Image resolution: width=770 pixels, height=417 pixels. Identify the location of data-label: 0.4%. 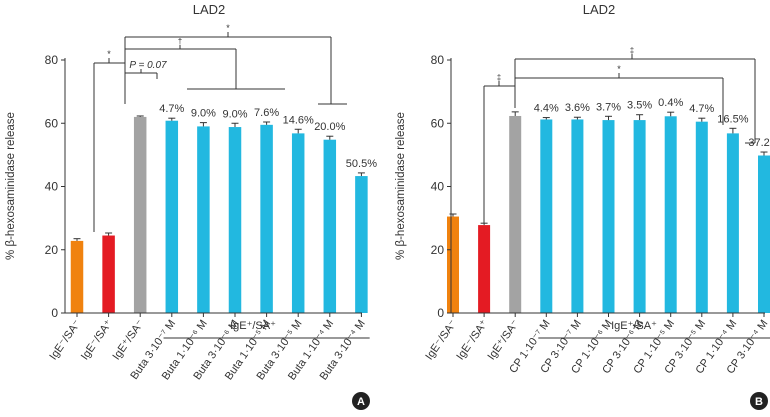
(670, 103).